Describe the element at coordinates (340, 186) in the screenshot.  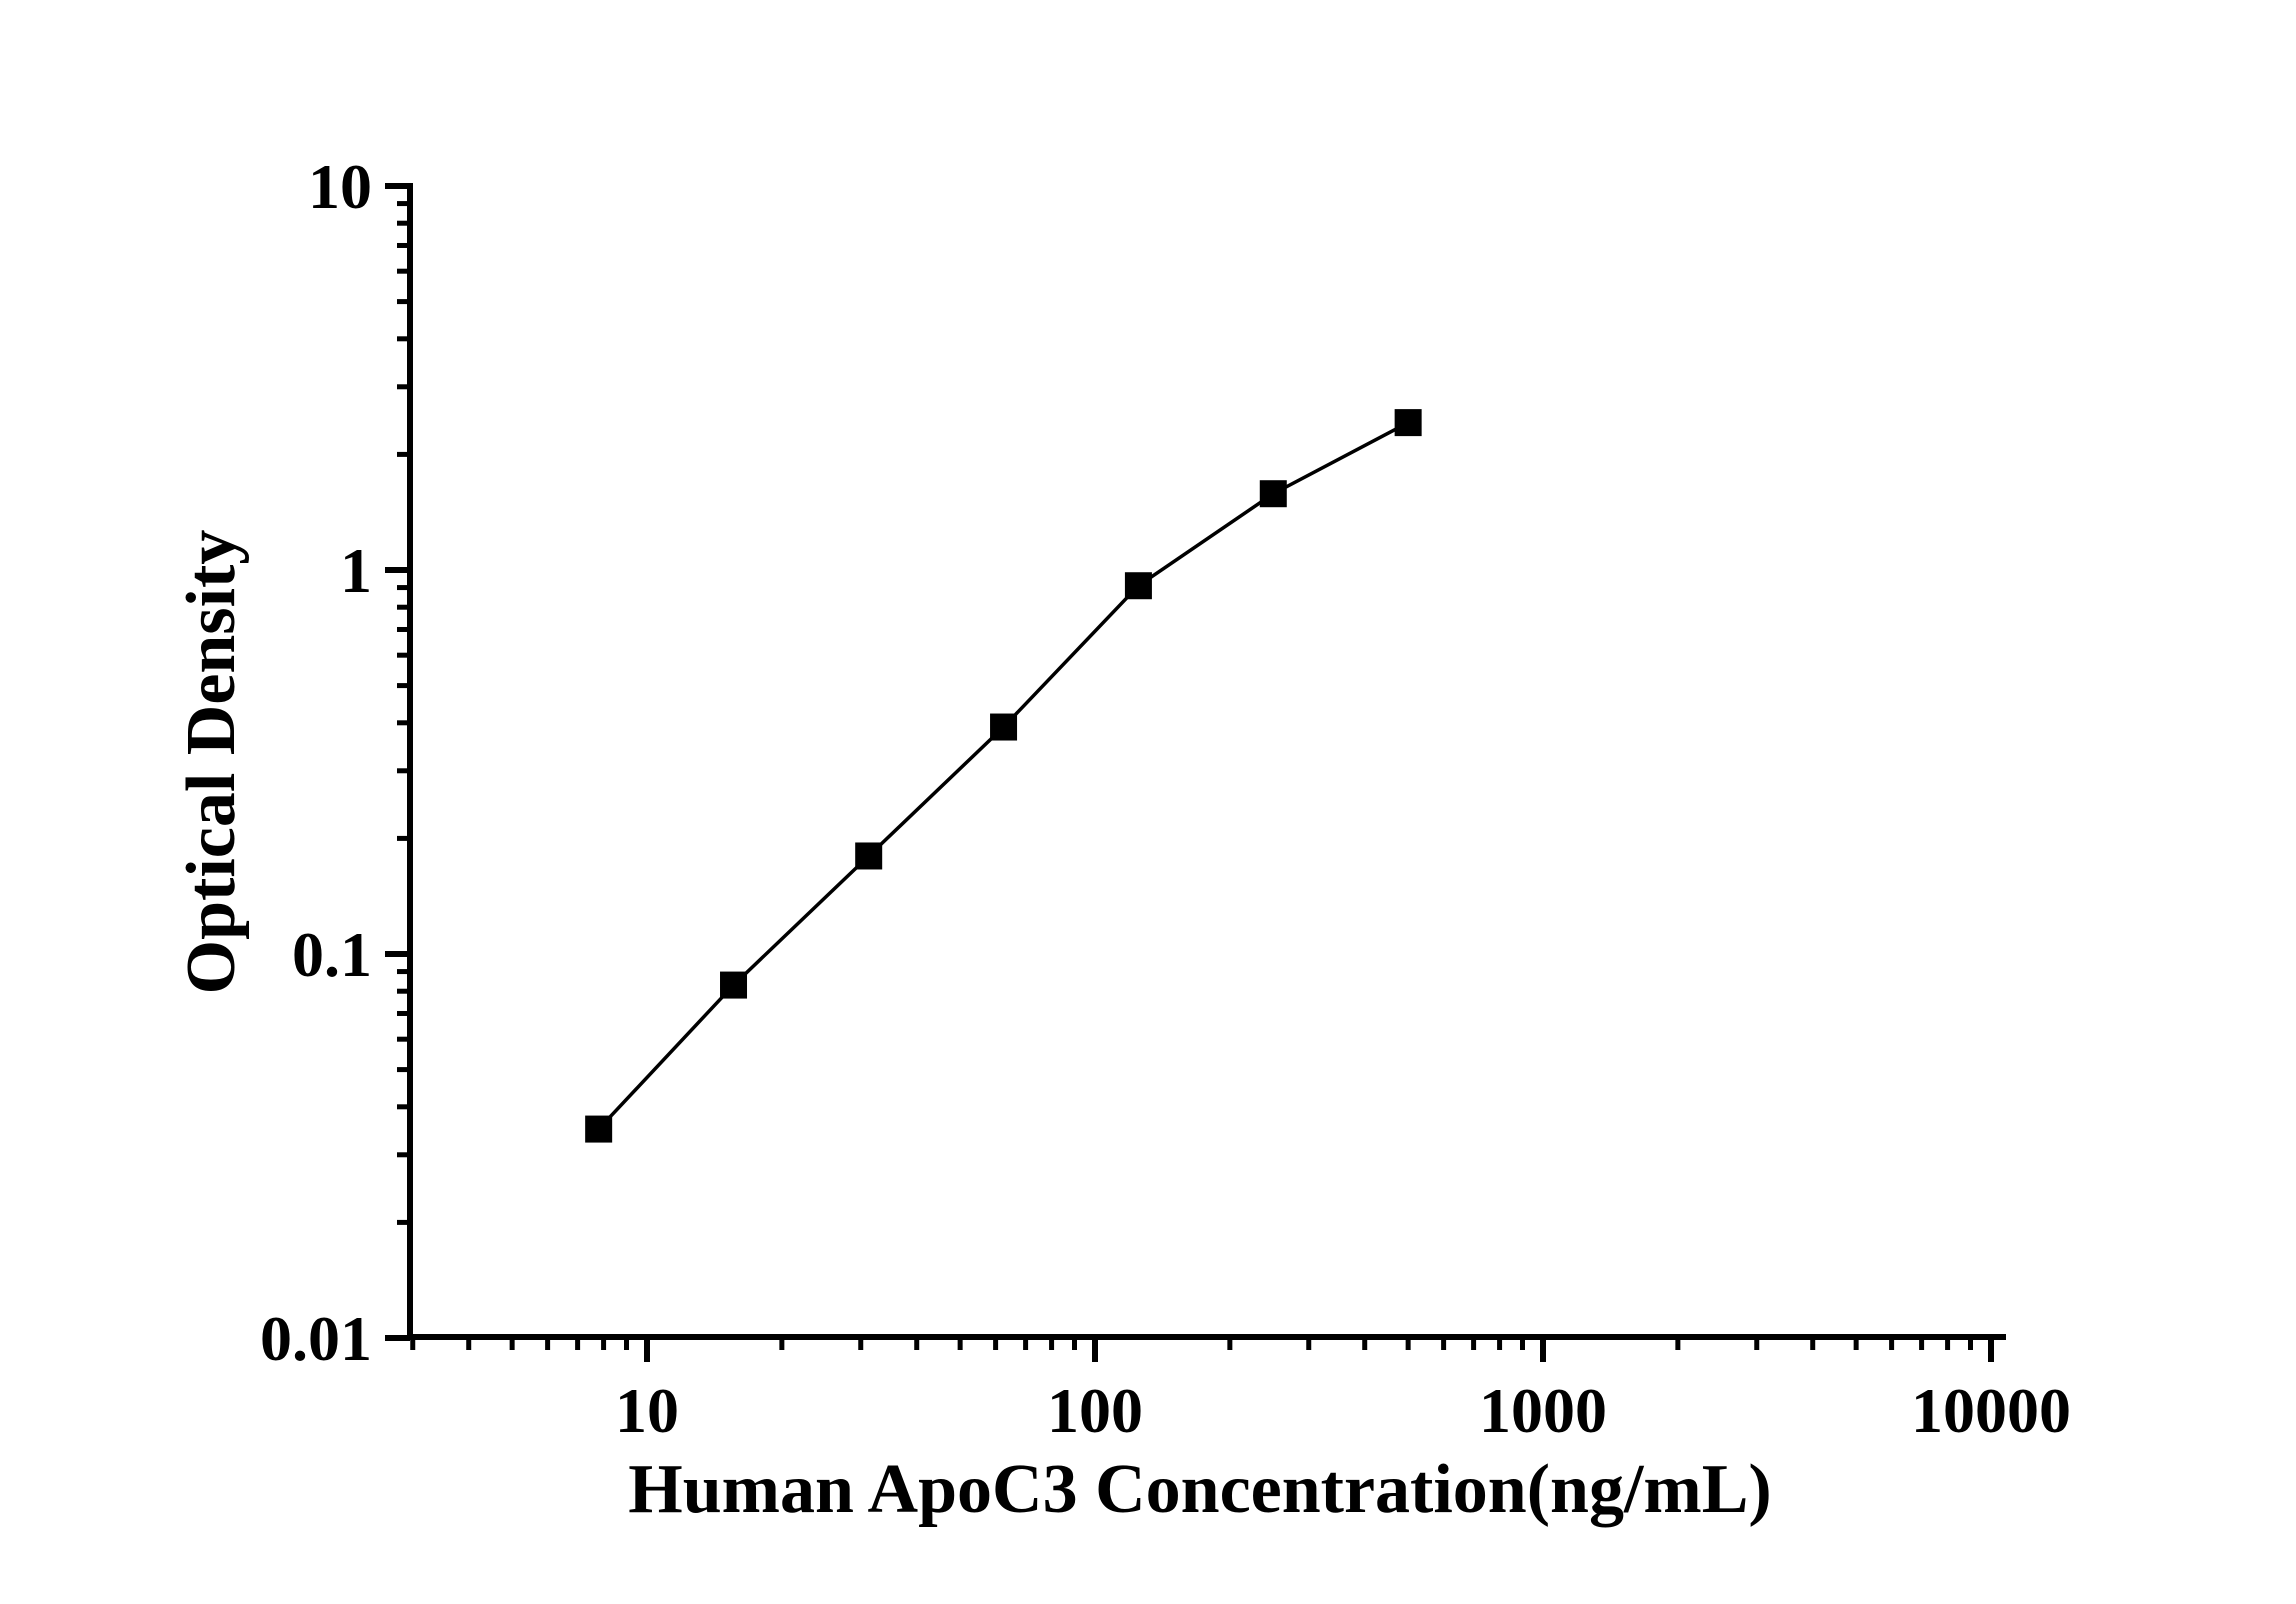
I see `y-tick-label: 10` at that location.